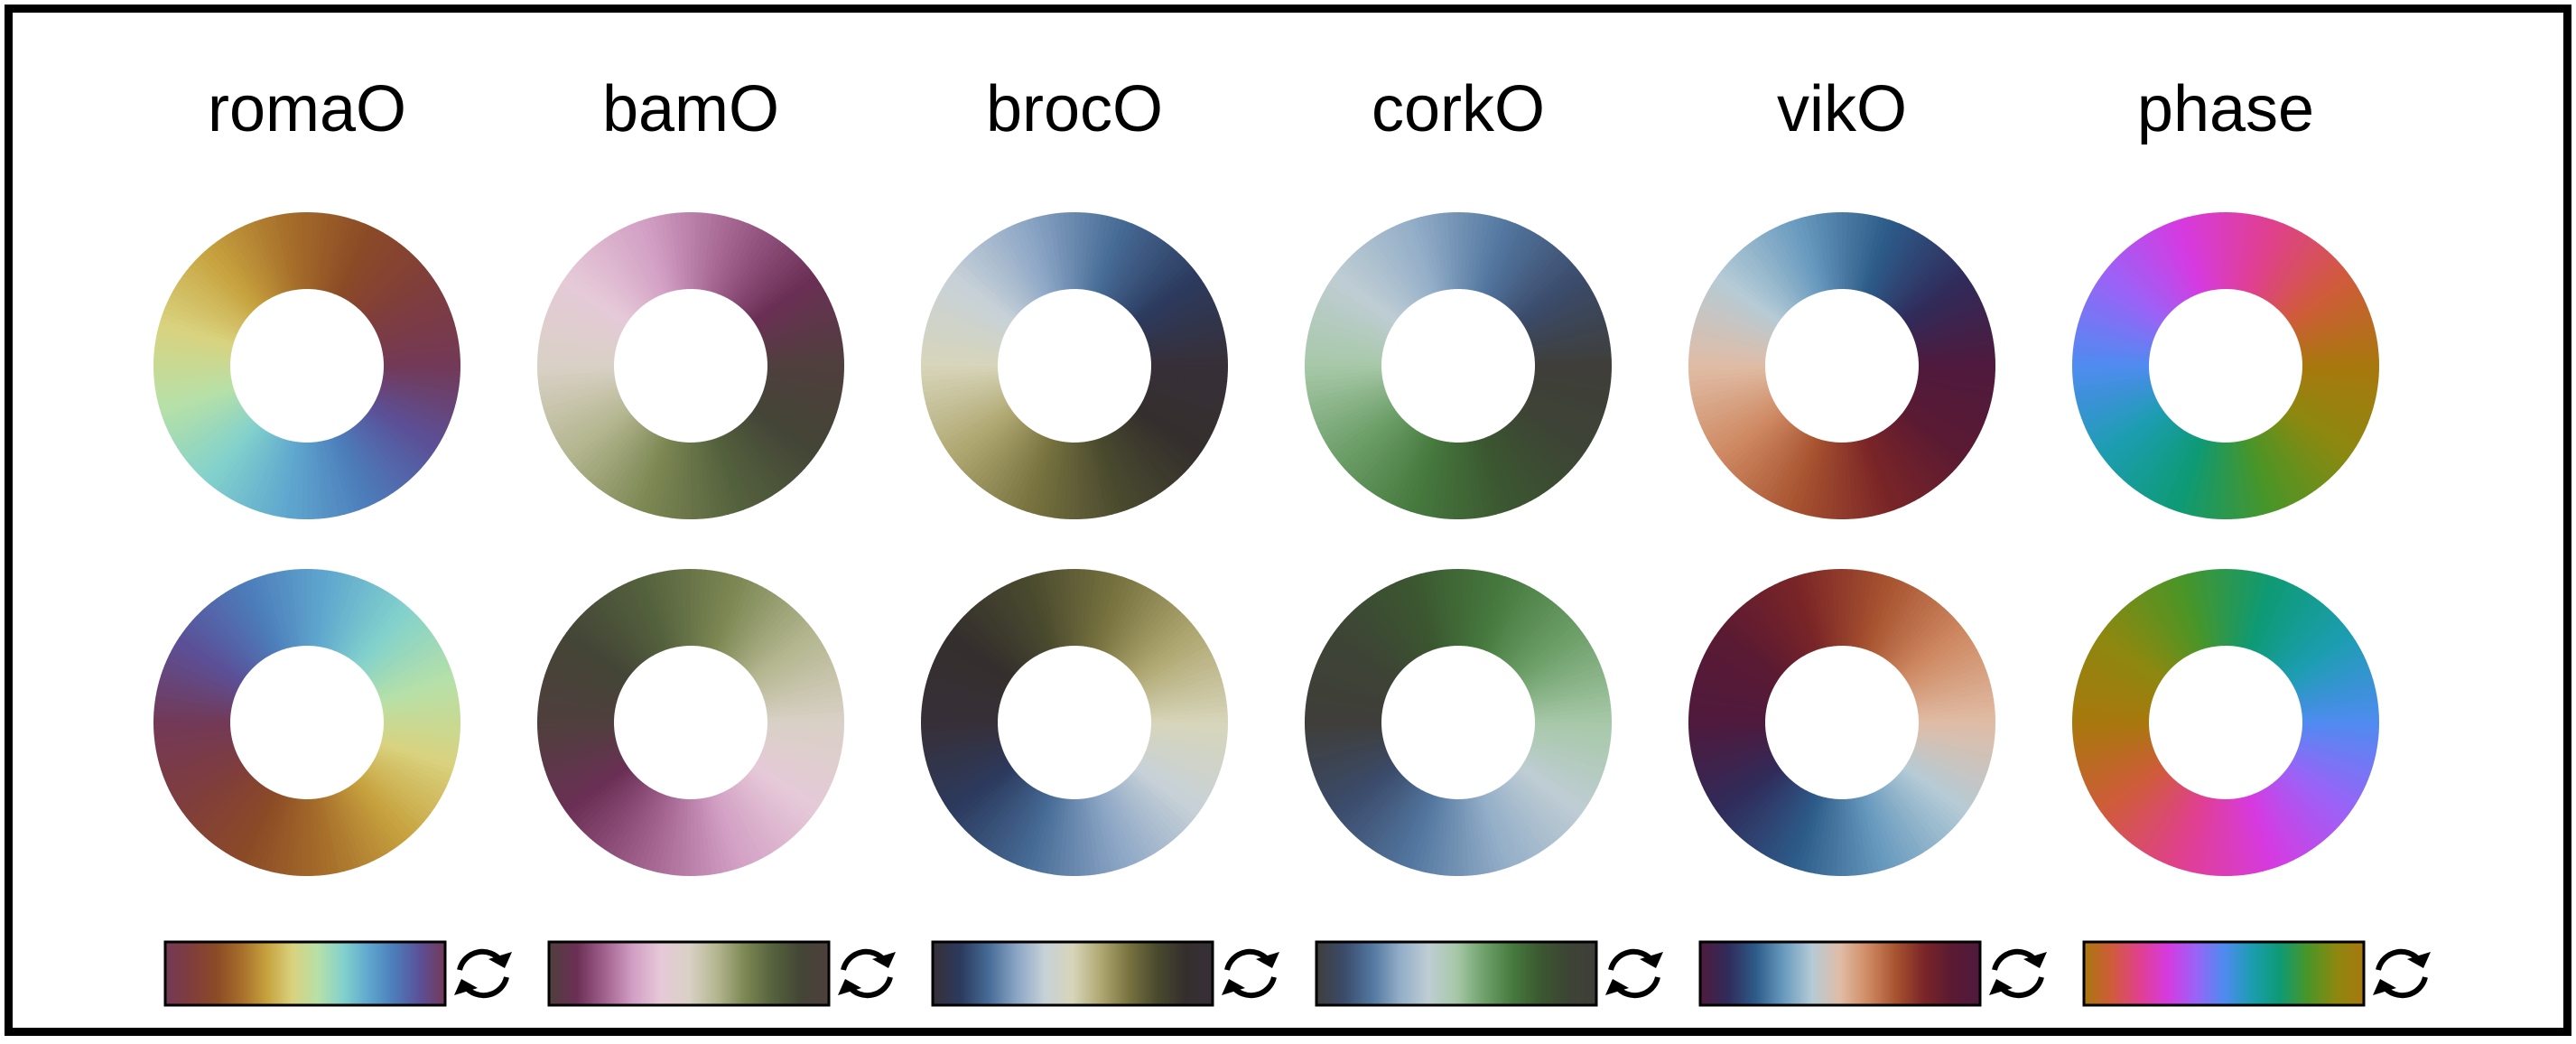 Image resolution: width=2576 pixels, height=1044 pixels. I want to click on color-wheel-brocO, so click(1074, 365).